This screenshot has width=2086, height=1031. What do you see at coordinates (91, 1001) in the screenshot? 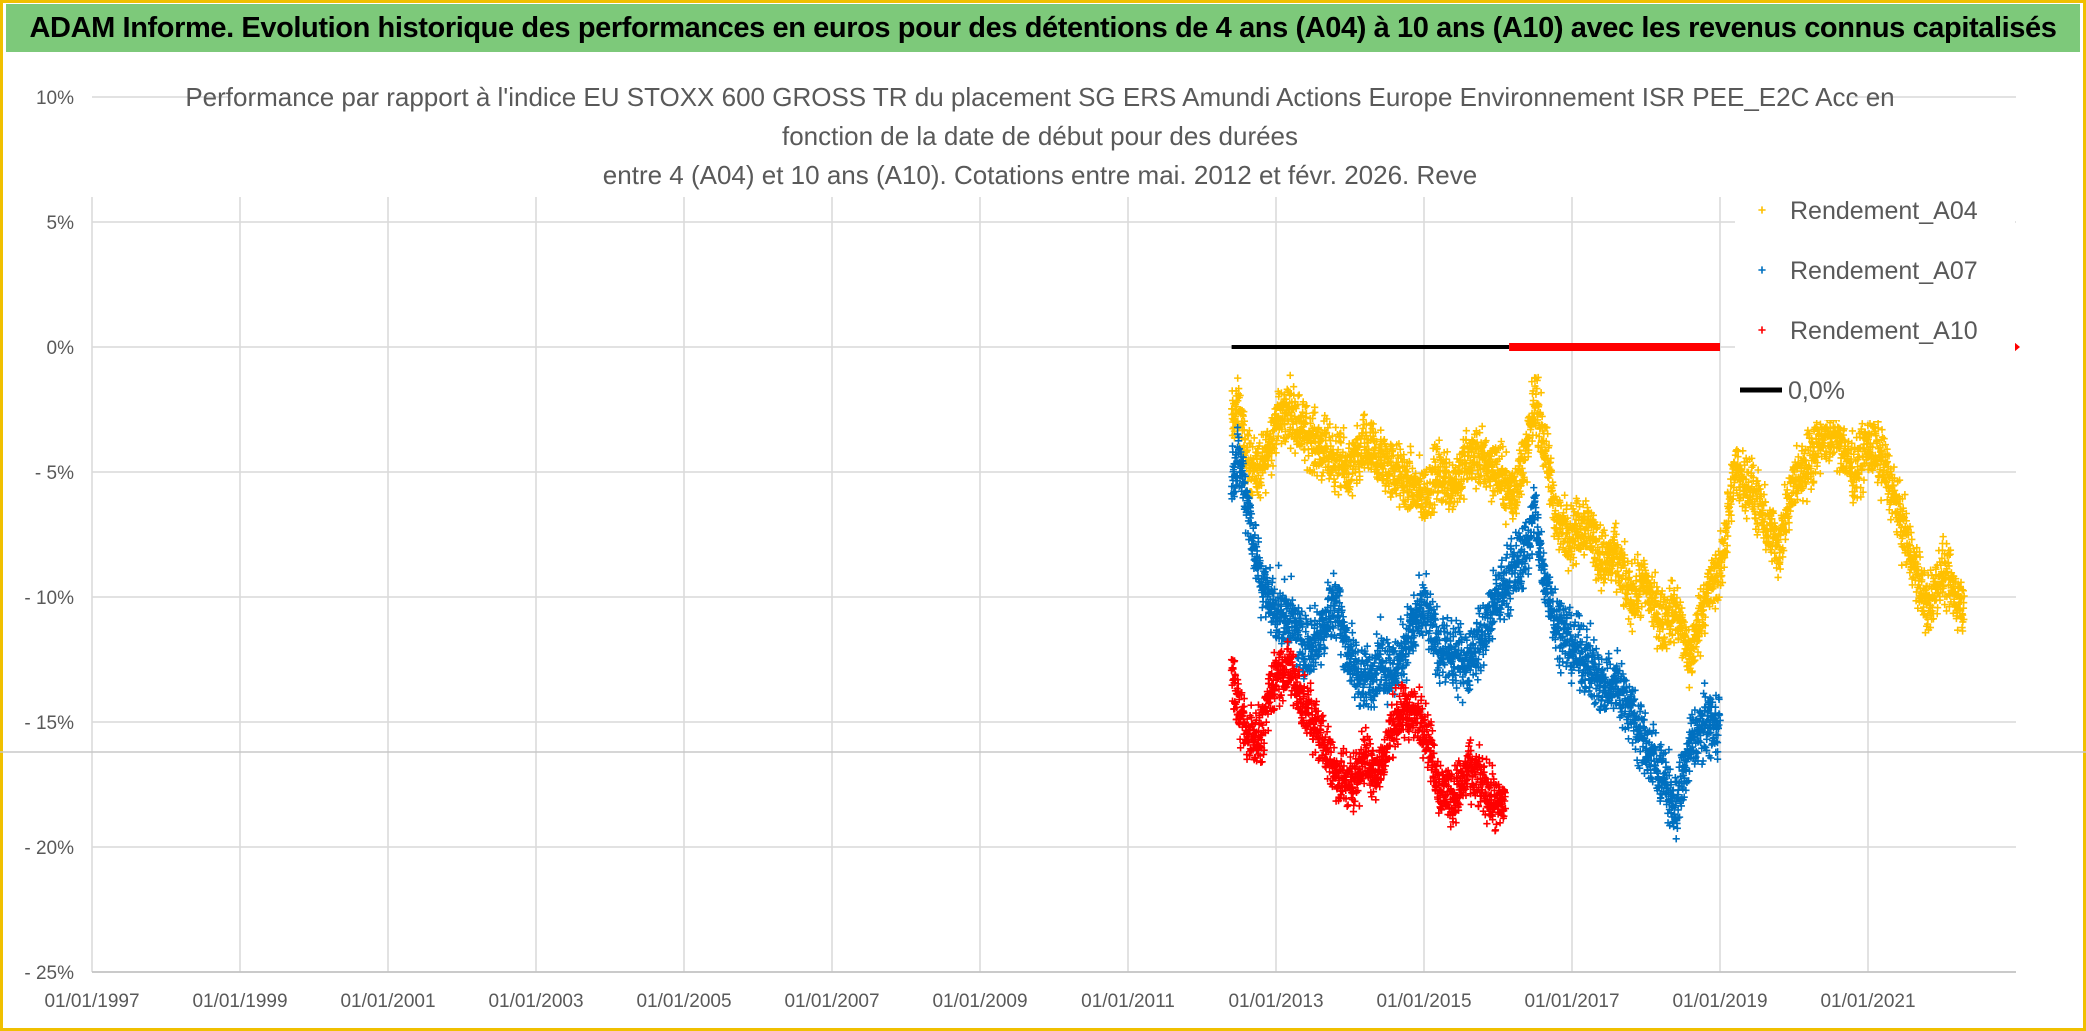
I see `x-tick-label: 01/01/1997` at bounding box center [91, 1001].